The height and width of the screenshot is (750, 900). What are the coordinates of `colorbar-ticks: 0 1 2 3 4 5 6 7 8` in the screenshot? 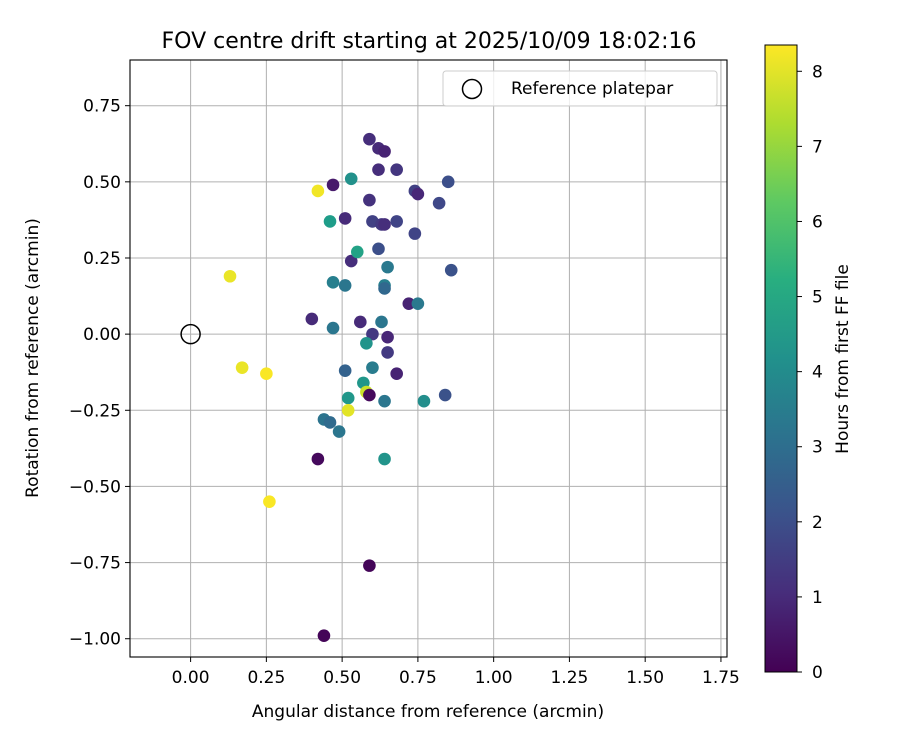 It's located at (810, 372).